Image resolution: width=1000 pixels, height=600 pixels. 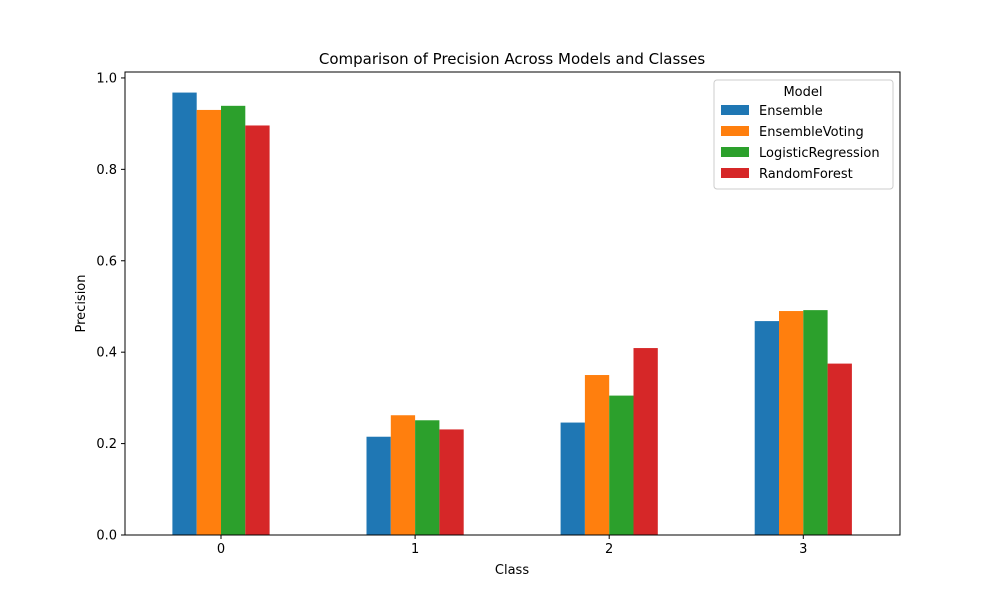 I want to click on y-axis: 0.0 0.2 0.4 0.6 0.8 1.0, so click(x=110, y=307).